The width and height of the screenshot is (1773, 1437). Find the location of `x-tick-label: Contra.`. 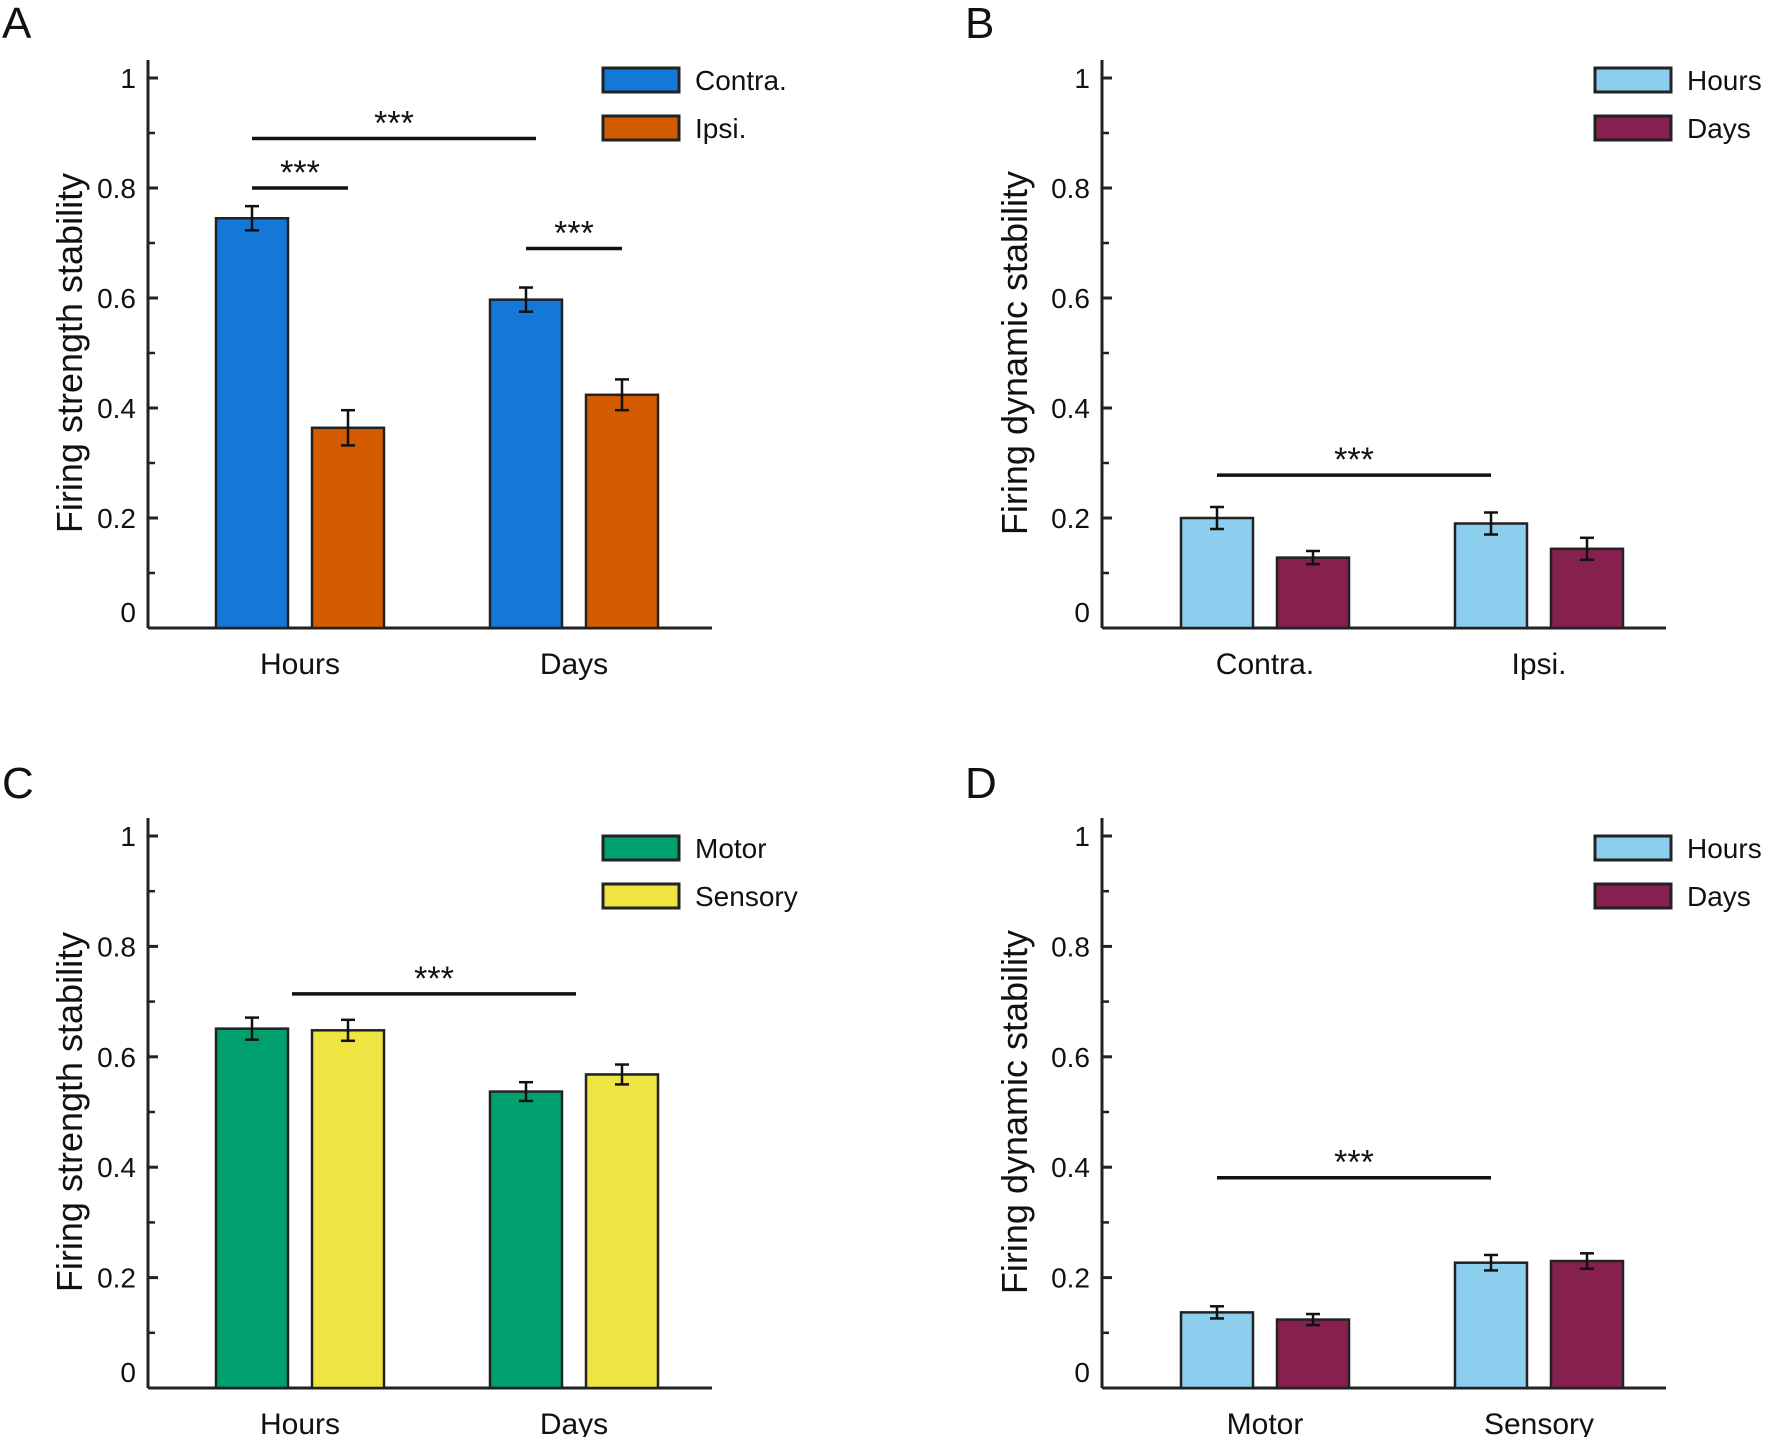

x-tick-label: Contra. is located at coordinates (1265, 664).